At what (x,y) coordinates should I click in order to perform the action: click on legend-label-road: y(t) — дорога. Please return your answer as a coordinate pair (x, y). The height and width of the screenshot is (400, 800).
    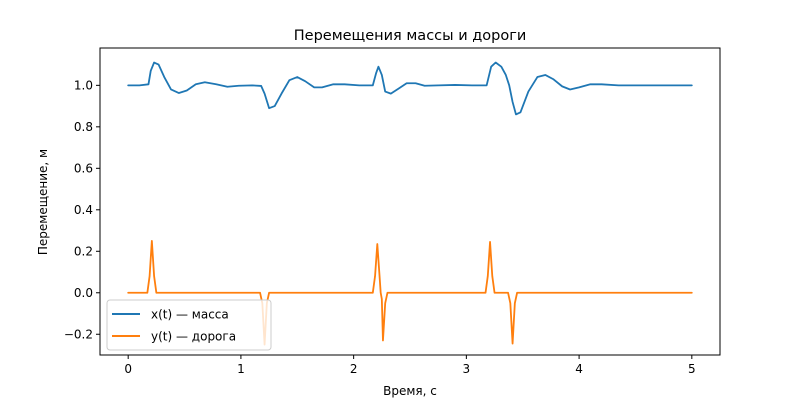
    Looking at the image, I should click on (193, 337).